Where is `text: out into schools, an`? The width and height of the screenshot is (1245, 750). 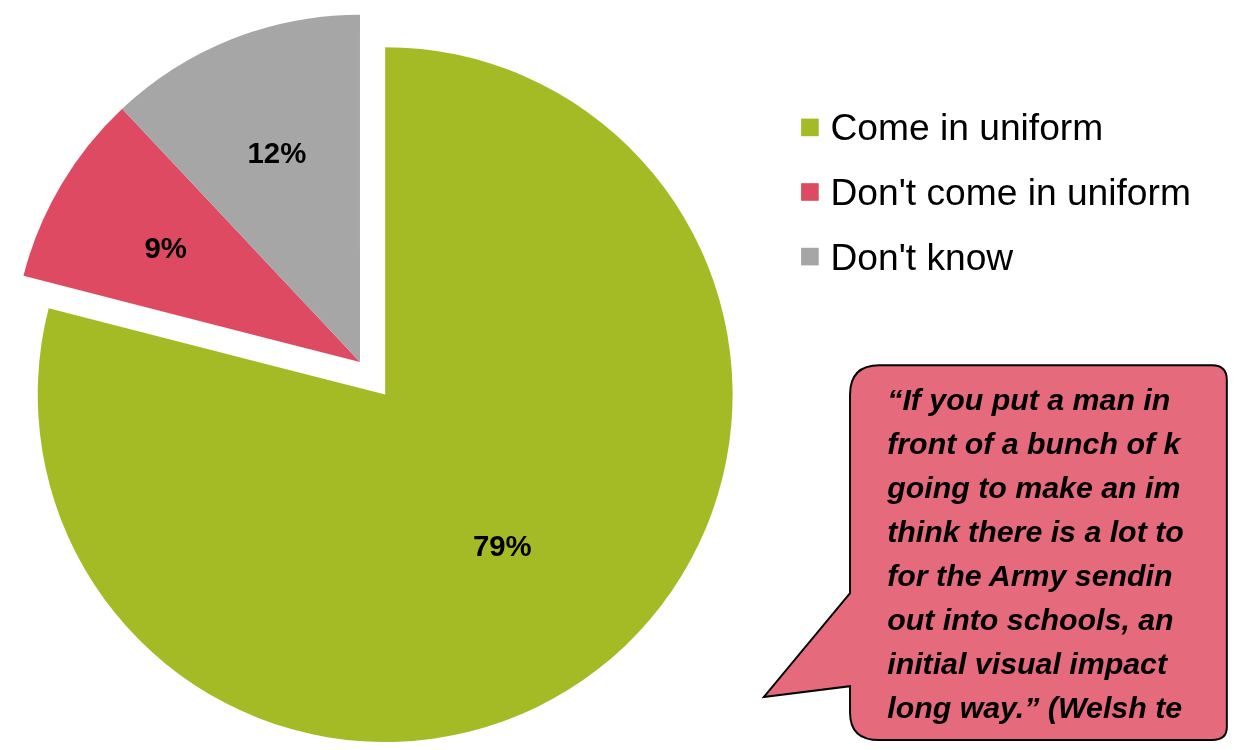
text: out into schools, an is located at coordinates (1030, 620).